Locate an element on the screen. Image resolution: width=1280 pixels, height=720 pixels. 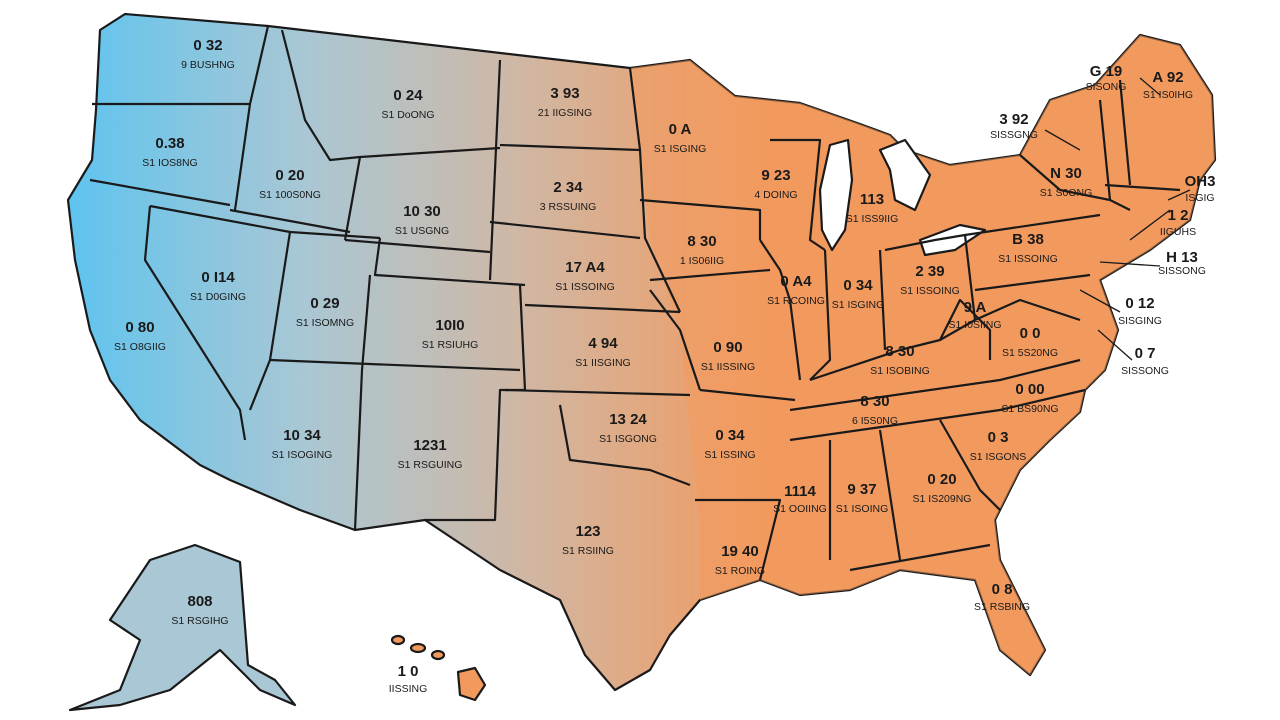
svg-text: 2 39 is located at coordinates (929, 271).